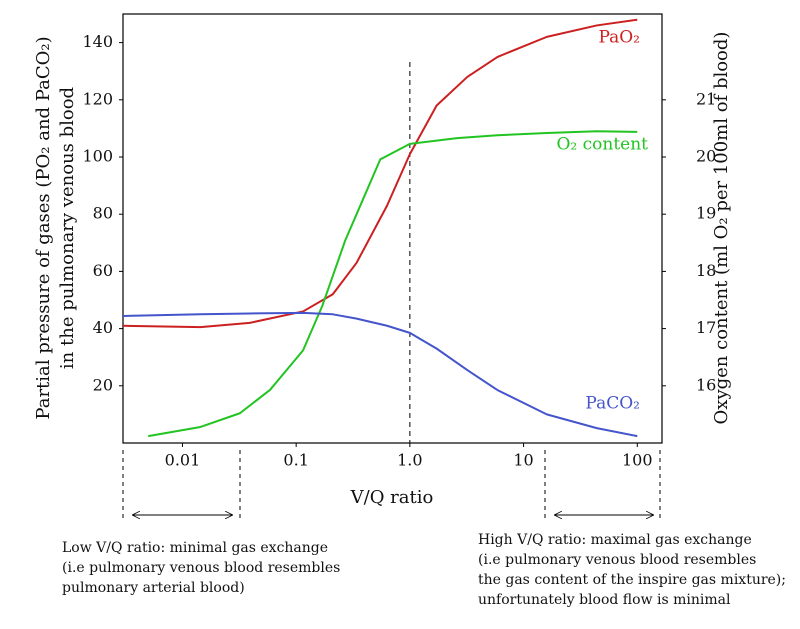 The height and width of the screenshot is (629, 800). What do you see at coordinates (706, 384) in the screenshot?
I see `y2-tick-label: 16` at bounding box center [706, 384].